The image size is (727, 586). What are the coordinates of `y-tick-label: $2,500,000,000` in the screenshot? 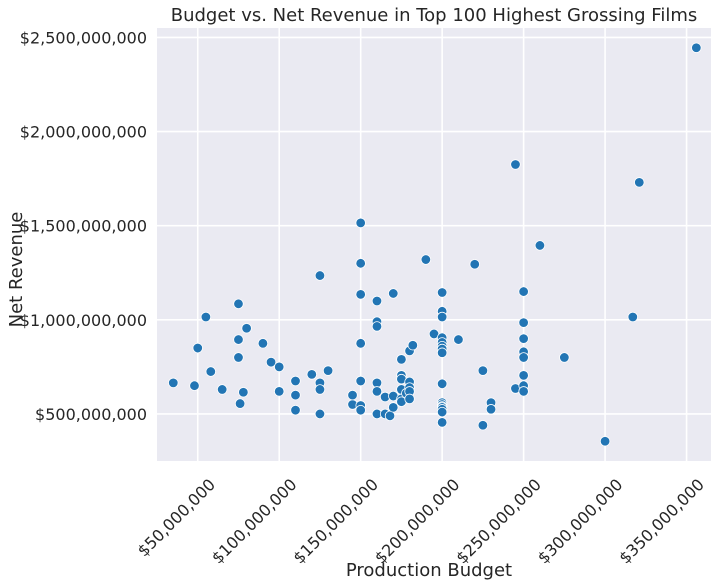 It's located at (83, 37).